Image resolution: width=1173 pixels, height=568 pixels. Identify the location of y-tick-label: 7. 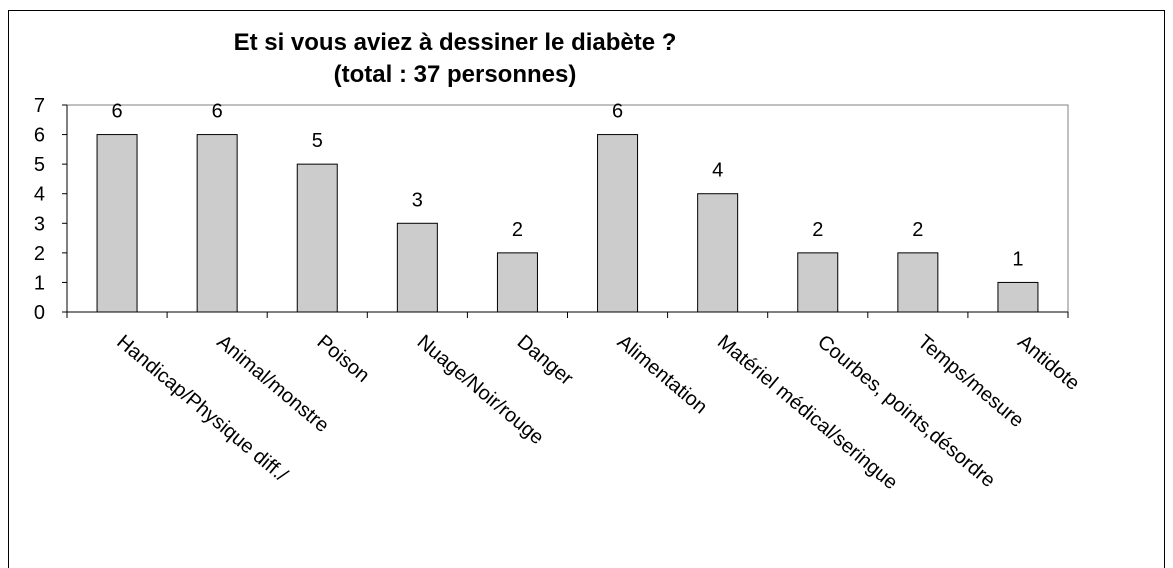
(39, 106).